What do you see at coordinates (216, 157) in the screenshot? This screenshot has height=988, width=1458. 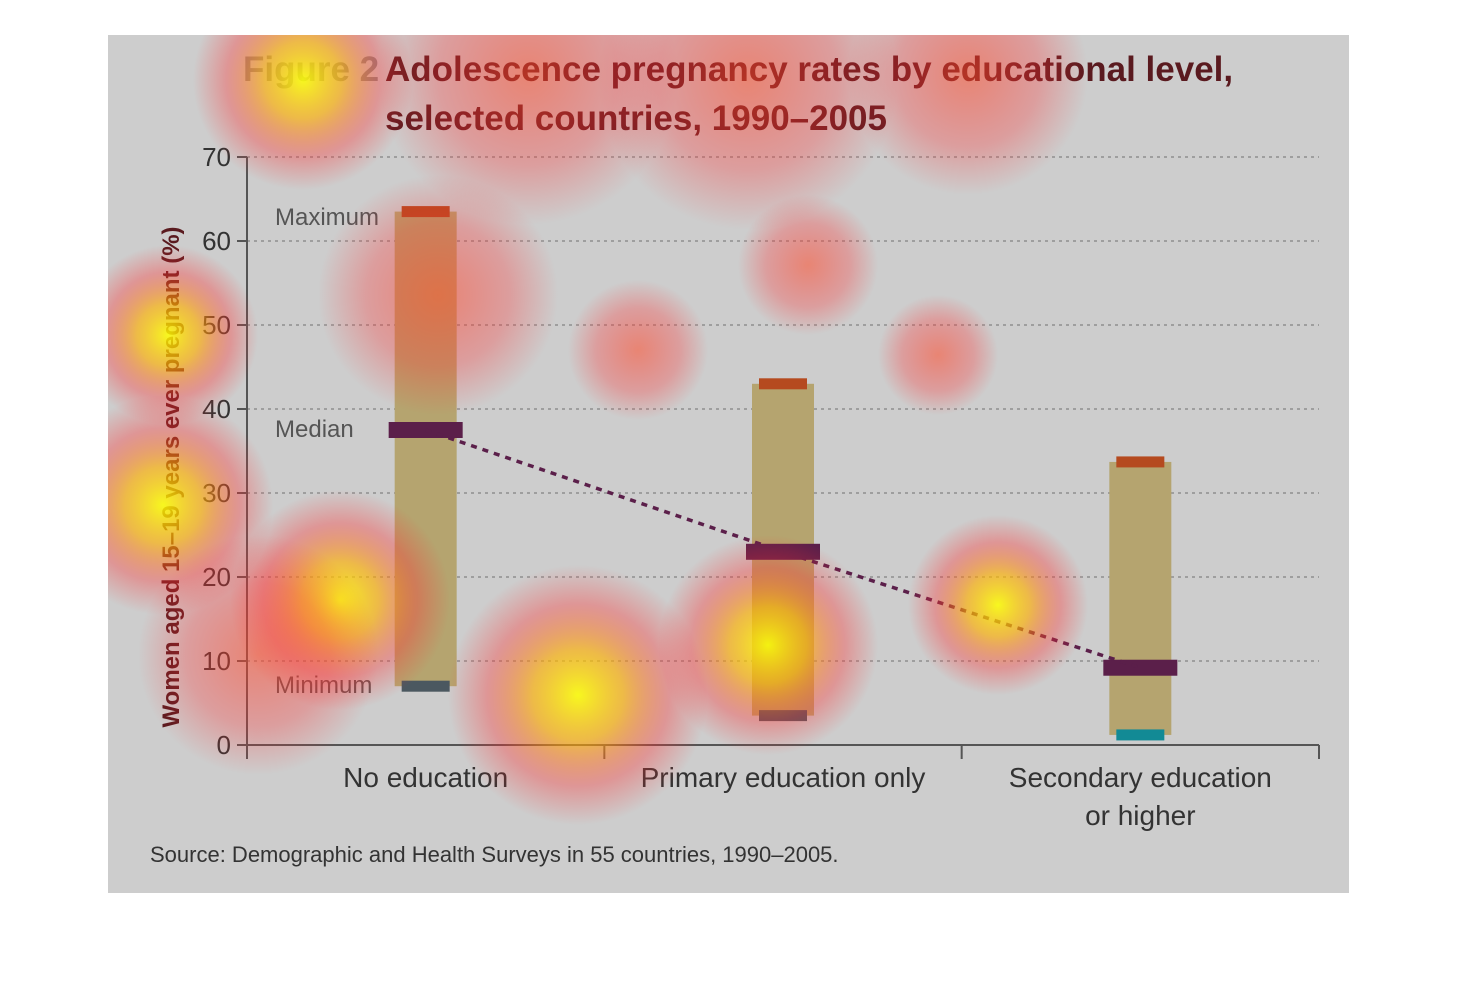 I see `y-tick-label-70: 70` at bounding box center [216, 157].